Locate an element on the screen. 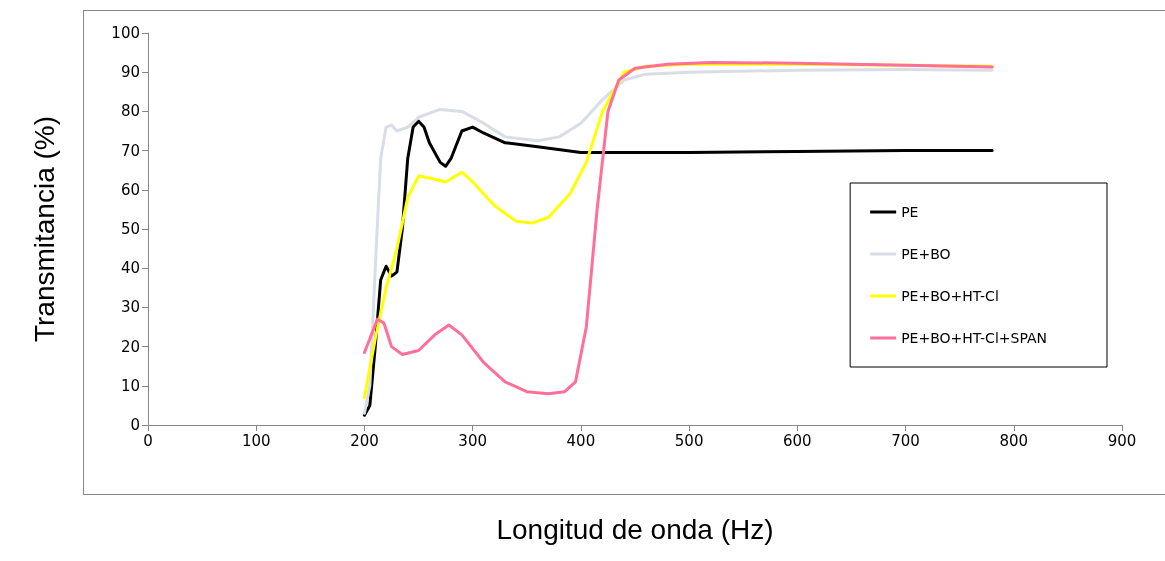 The width and height of the screenshot is (1165, 561). x-tick-label: 700 is located at coordinates (905, 440).